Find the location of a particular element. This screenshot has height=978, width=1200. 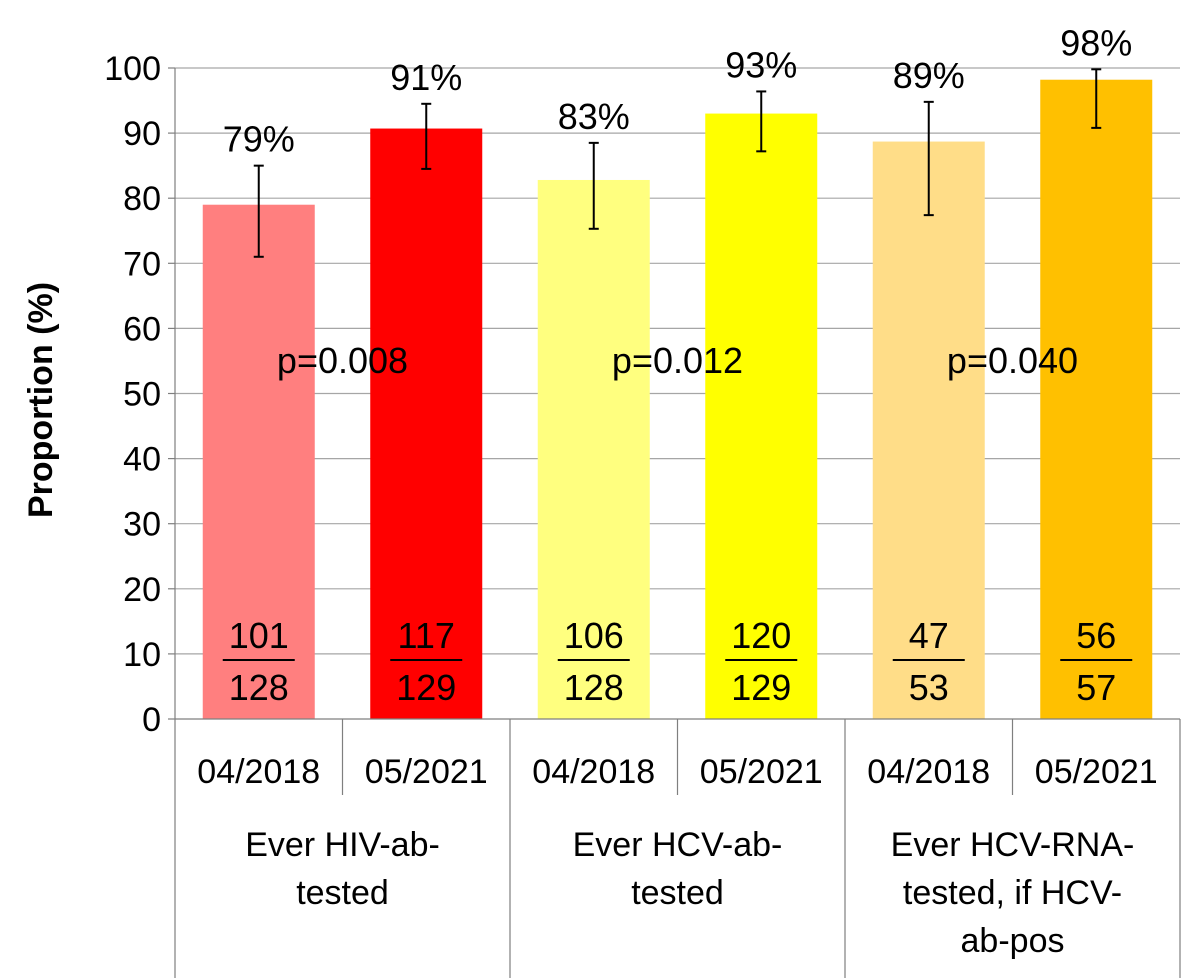

y-tick-label: 20 is located at coordinates (142, 590).